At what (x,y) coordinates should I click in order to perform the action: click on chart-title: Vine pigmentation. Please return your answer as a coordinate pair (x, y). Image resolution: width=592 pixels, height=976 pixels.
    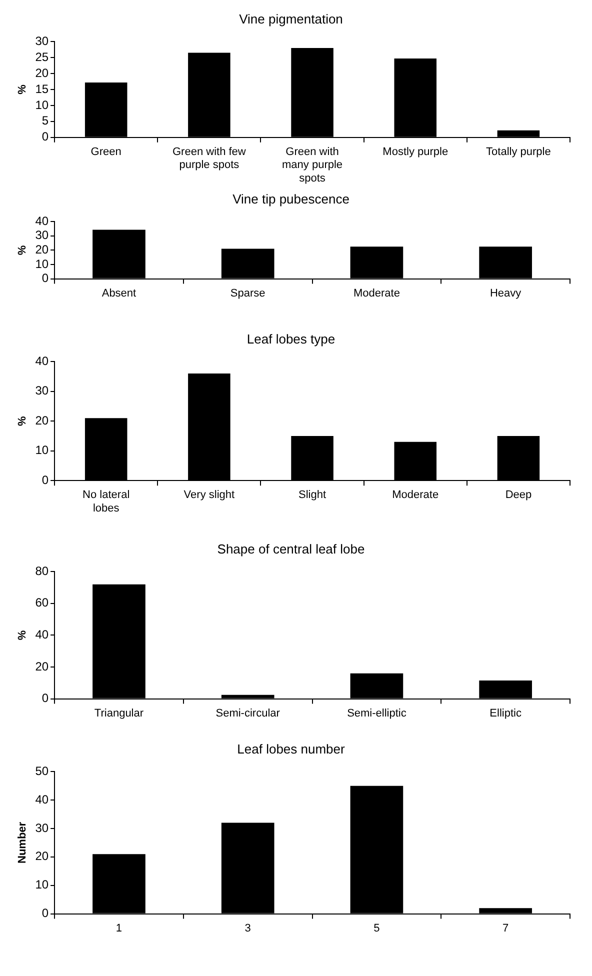
    Looking at the image, I should click on (291, 18).